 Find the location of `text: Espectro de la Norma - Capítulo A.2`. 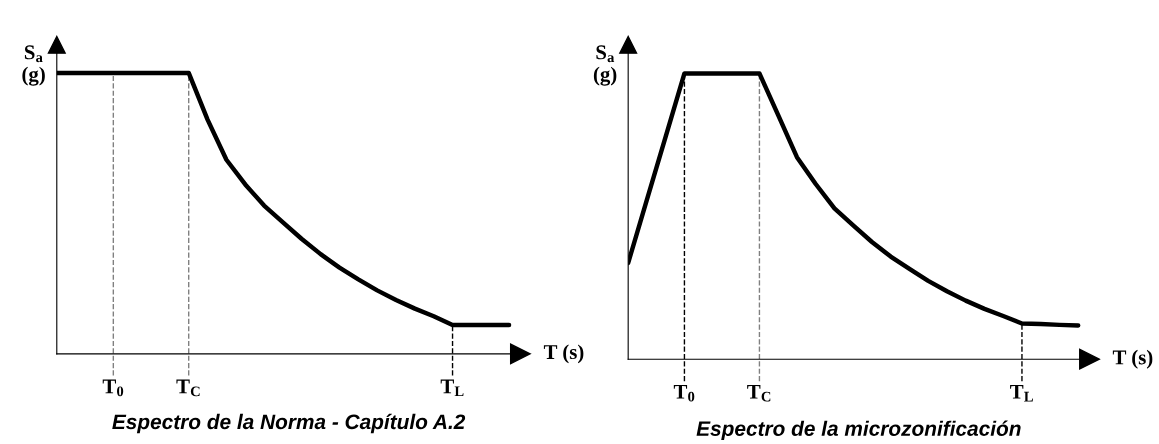

text: Espectro de la Norma - Capítulo A.2 is located at coordinates (289, 423).